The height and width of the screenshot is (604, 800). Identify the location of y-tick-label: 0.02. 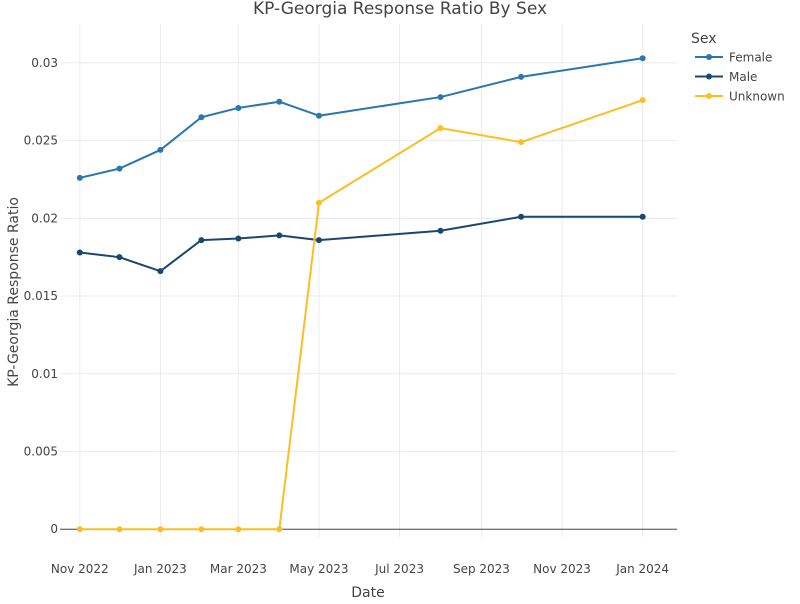
(44, 218).